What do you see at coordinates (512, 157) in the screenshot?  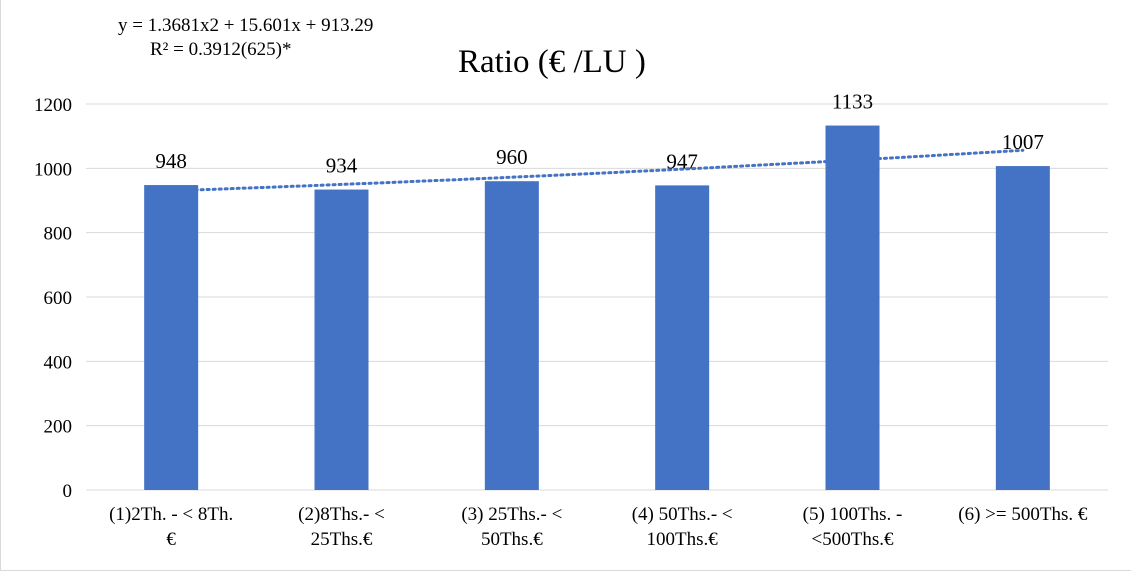 I see `data-label: 960` at bounding box center [512, 157].